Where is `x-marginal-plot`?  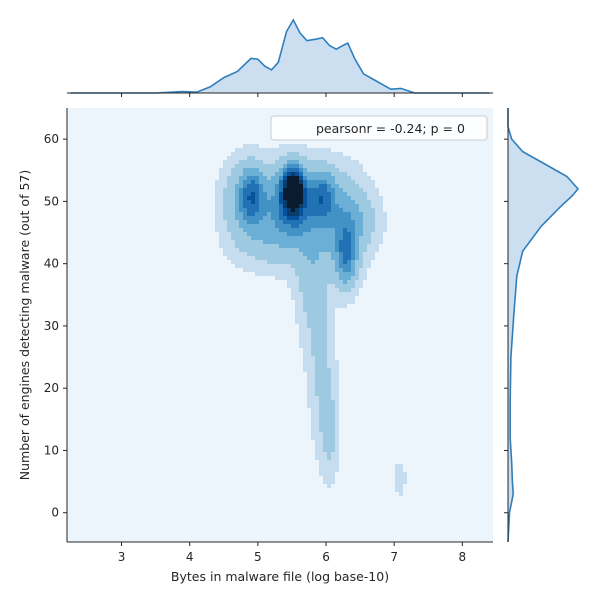 x-marginal-plot is located at coordinates (280, 57).